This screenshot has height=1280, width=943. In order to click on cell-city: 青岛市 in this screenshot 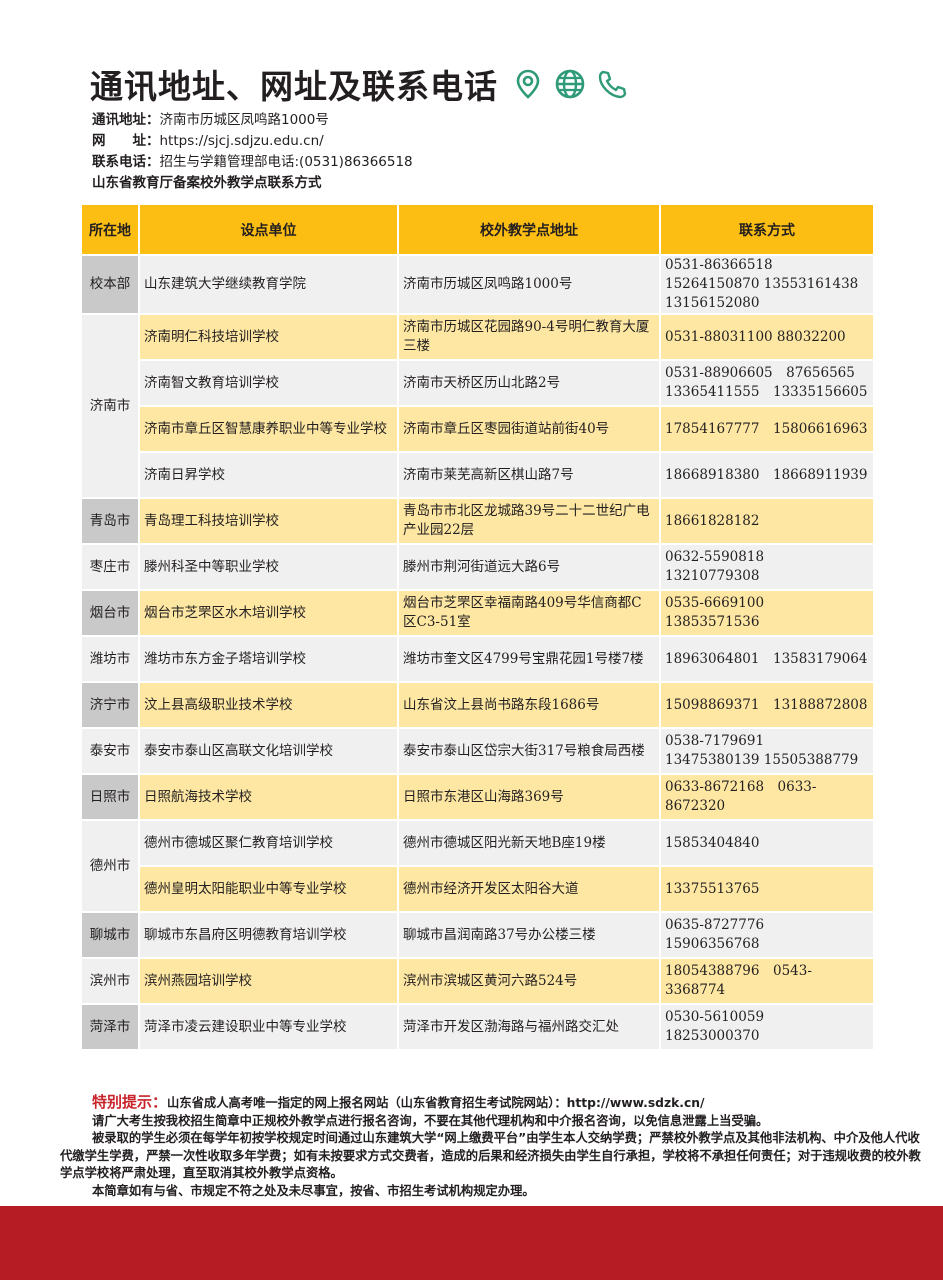, I will do `click(110, 521)`.